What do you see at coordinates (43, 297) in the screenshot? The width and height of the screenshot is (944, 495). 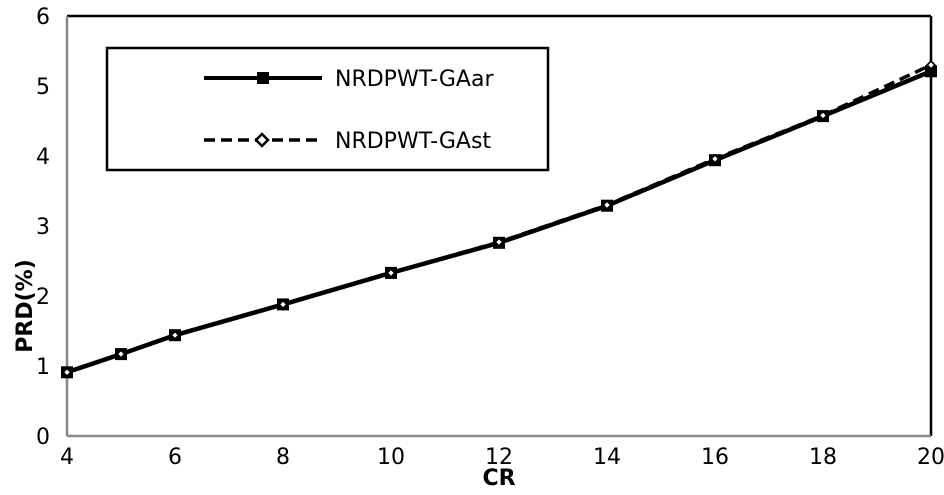 I see `y-tick-label: 2` at bounding box center [43, 297].